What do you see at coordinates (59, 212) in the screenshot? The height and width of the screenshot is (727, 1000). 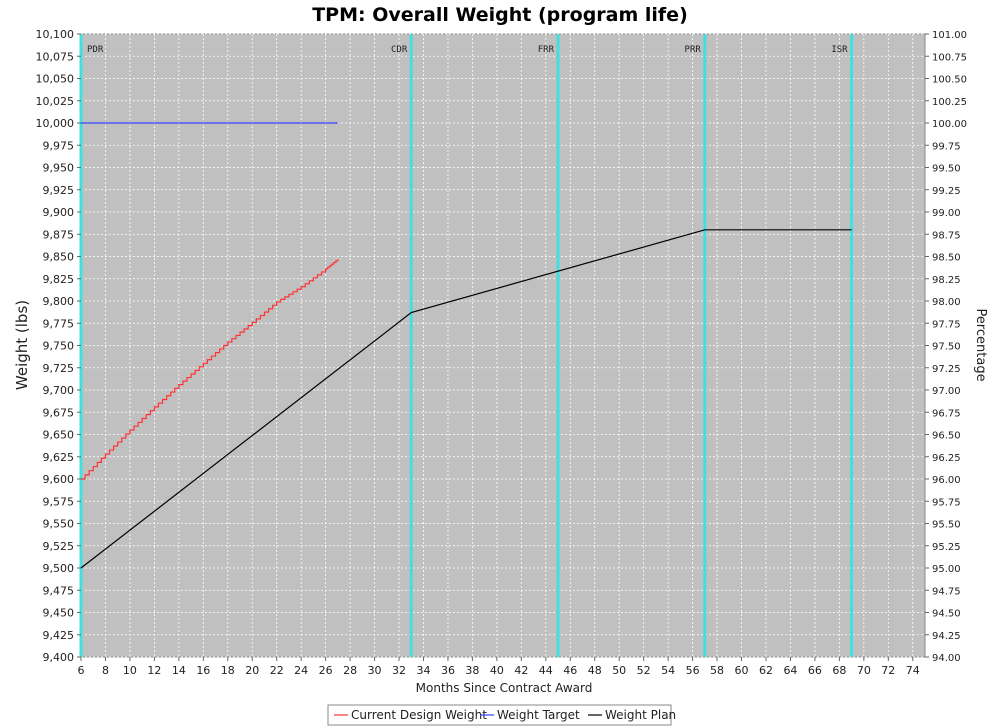 I see `y-tick-label: 9,900` at bounding box center [59, 212].